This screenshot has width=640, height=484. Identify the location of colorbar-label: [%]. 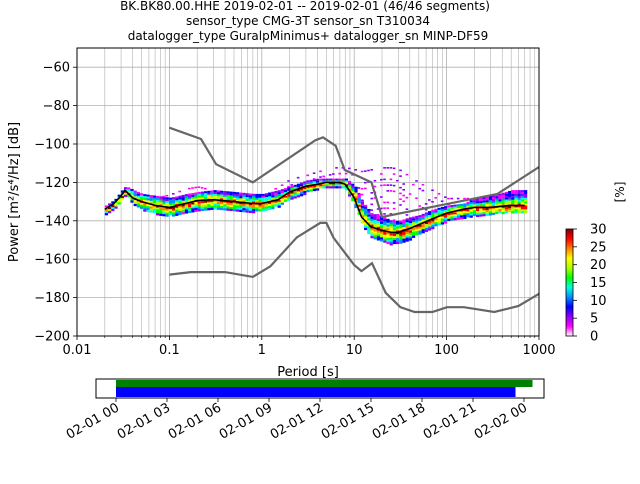
(620, 192).